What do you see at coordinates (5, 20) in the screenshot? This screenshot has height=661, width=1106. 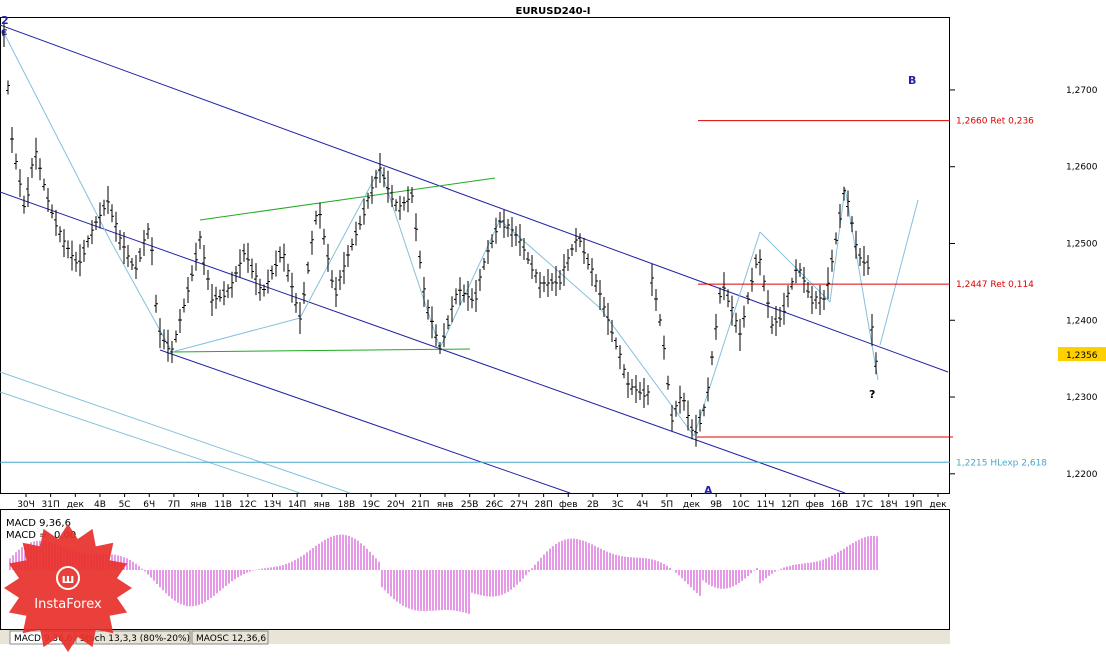 I see `wave-label-2: 2` at bounding box center [5, 20].